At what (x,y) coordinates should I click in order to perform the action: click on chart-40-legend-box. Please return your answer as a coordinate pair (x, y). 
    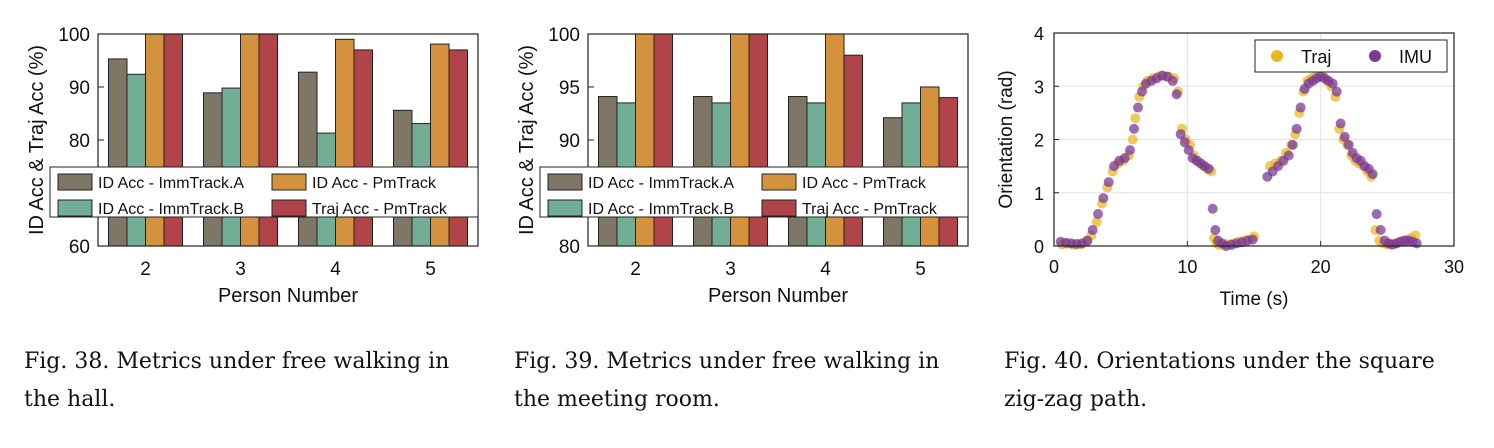
    Looking at the image, I should click on (1351, 56).